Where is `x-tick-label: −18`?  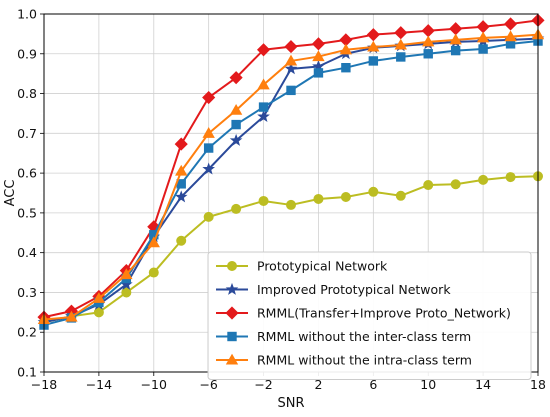
x-tick-label: −18 is located at coordinates (44, 384).